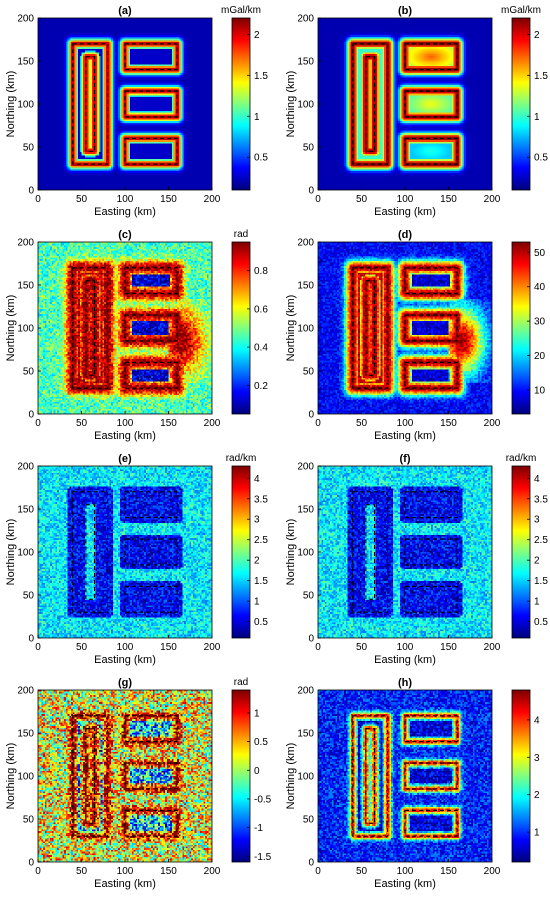 This screenshot has width=550, height=903. Describe the element at coordinates (261, 271) in the screenshot. I see `colorbar-tick-label: 0.8` at that location.